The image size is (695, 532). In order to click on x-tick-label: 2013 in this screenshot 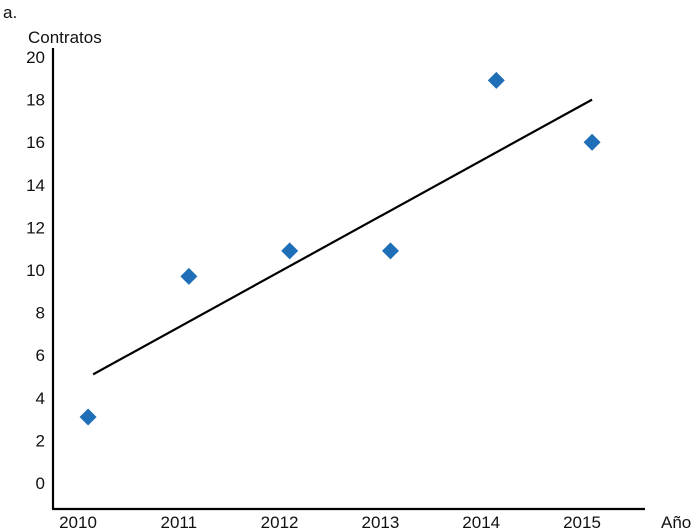, I will do `click(380, 522)`.